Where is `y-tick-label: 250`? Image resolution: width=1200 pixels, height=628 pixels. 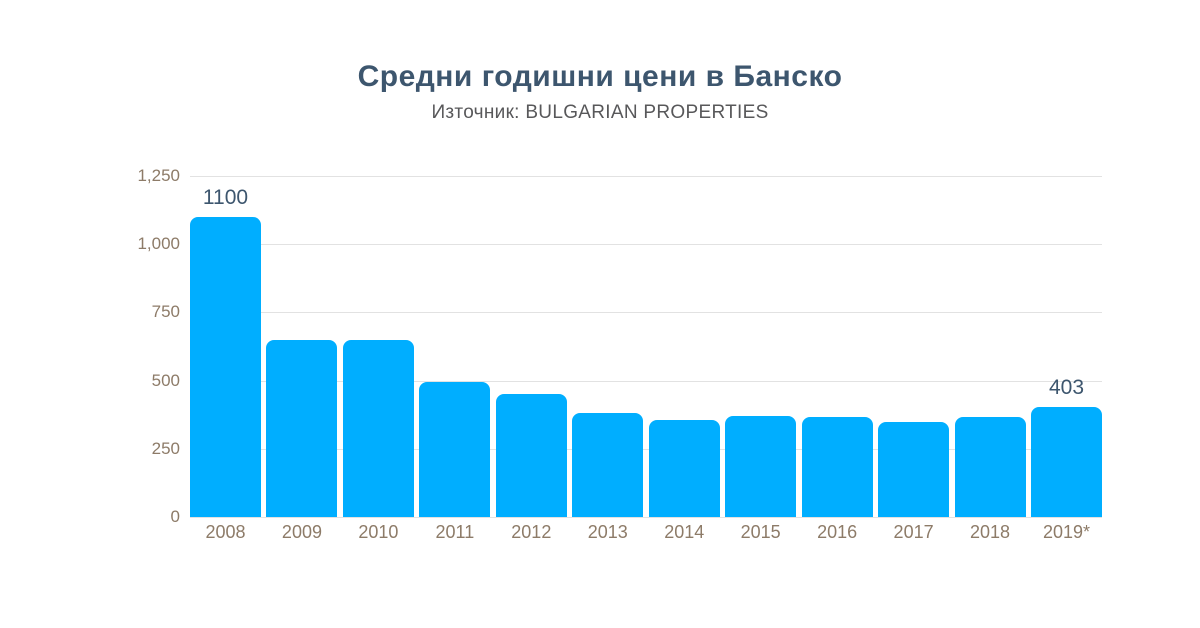 y-tick-label: 250 is located at coordinates (165, 448).